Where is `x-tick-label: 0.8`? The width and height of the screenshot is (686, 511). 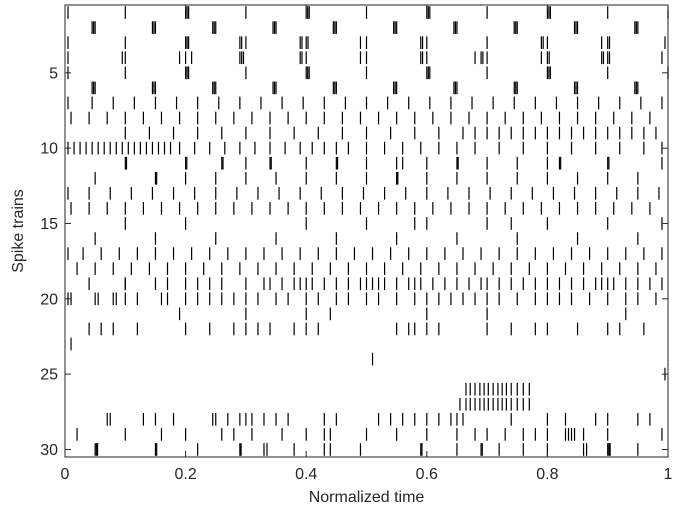
x-tick-label: 0.8 is located at coordinates (547, 474).